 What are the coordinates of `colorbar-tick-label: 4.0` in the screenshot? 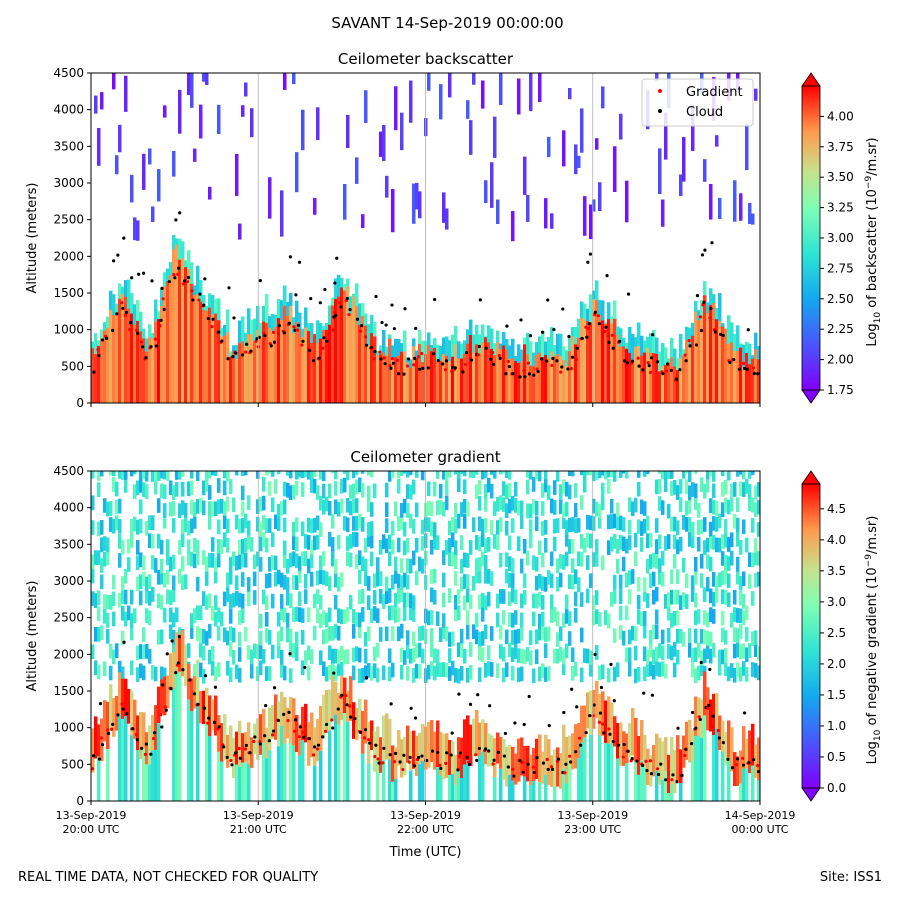 It's located at (836, 540).